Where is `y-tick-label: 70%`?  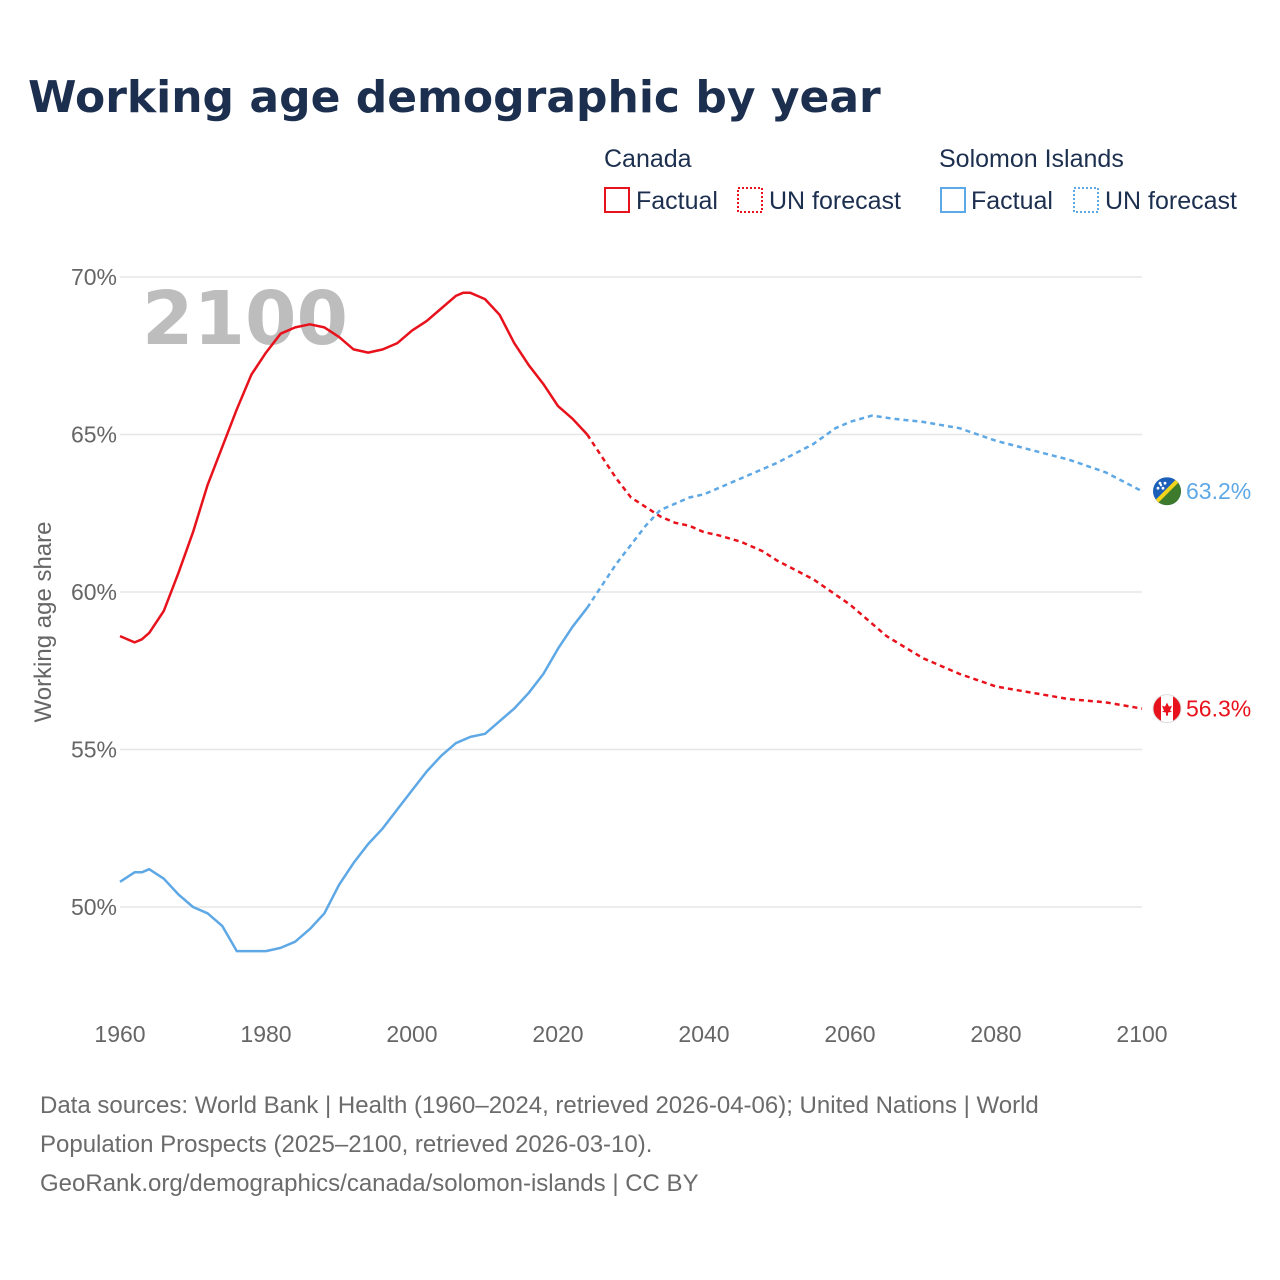 y-tick-label: 70% is located at coordinates (94, 277).